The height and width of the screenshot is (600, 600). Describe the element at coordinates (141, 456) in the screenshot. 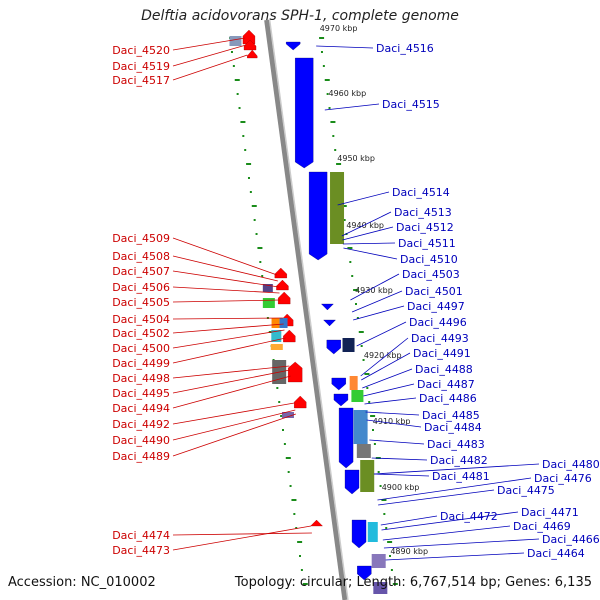

I see `left-gene-label: Daci_4489` at that location.